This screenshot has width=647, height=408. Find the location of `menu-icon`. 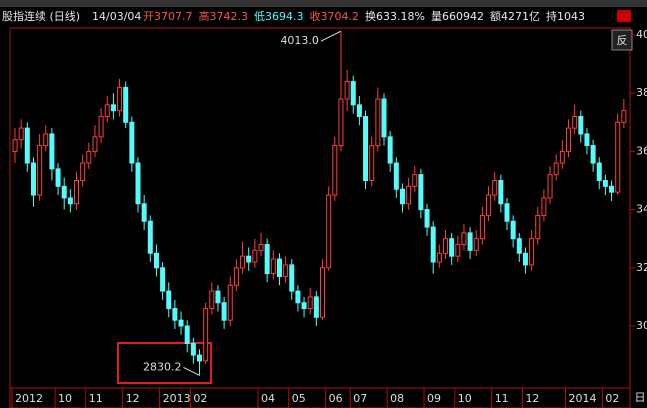

menu-icon is located at coordinates (624, 16).